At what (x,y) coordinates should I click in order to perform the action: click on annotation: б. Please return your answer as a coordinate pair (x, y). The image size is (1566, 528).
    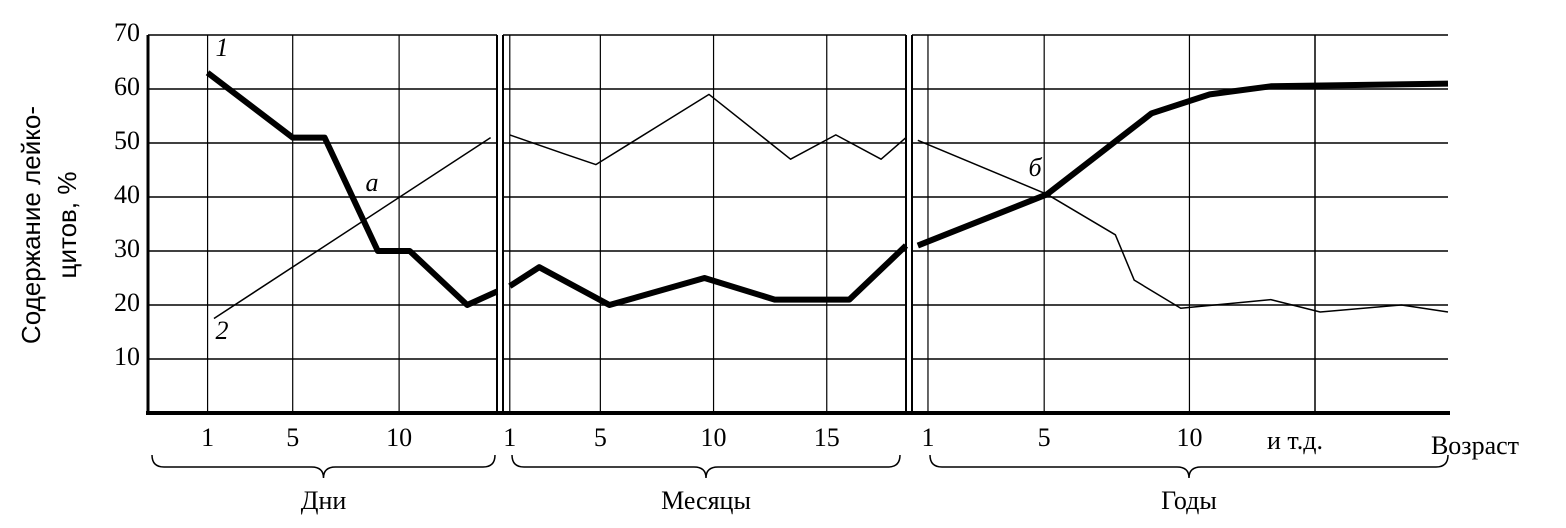
    Looking at the image, I should click on (1035, 167).